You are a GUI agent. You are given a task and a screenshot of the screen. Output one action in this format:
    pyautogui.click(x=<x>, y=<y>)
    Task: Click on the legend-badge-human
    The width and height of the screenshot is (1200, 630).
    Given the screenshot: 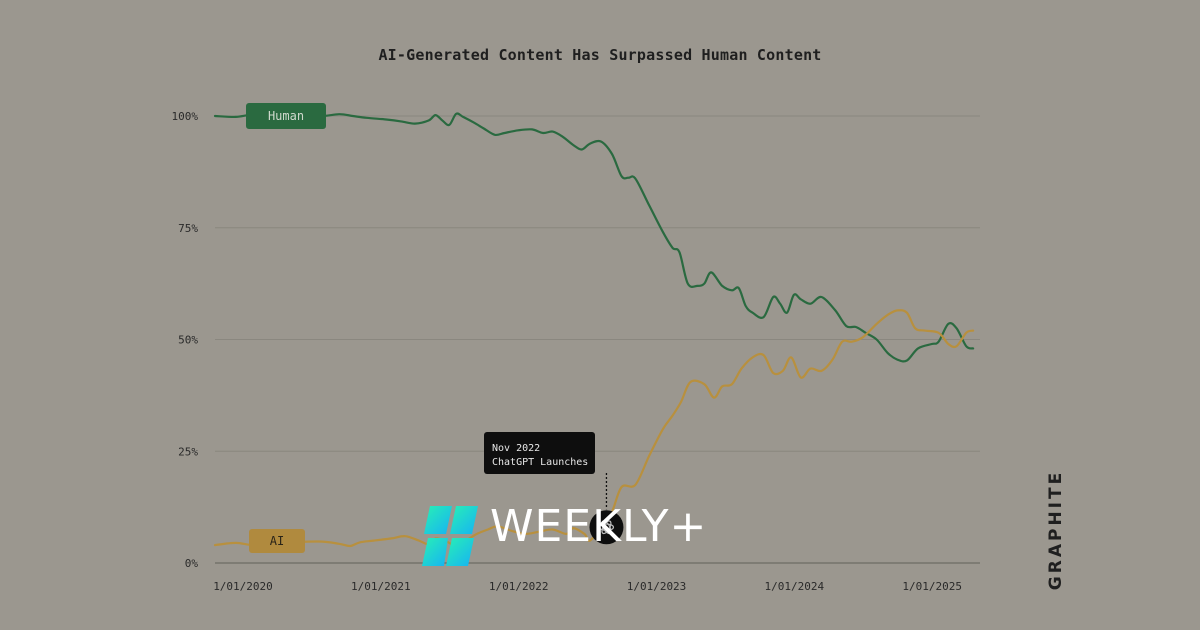 What is the action you would take?
    pyautogui.click(x=286, y=116)
    